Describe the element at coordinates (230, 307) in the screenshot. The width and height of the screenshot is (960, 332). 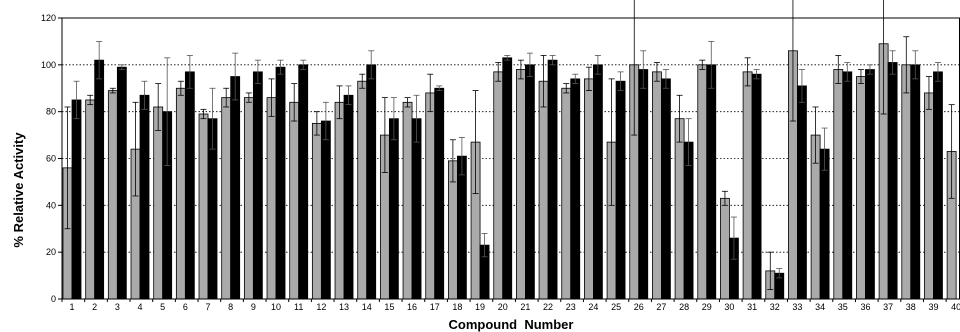
I see `x-tick-label-8: 8` at that location.